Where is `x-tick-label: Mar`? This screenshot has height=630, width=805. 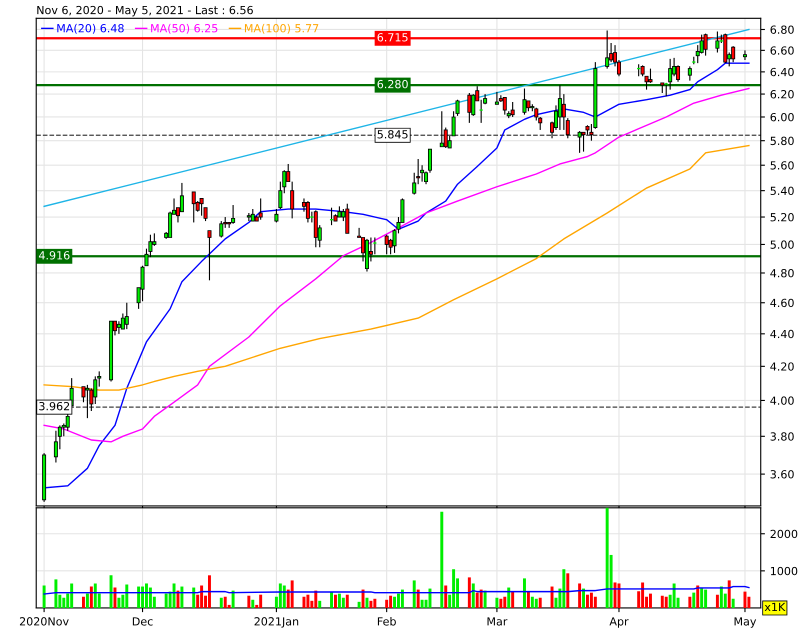 x-tick-label: Mar is located at coordinates (498, 621).